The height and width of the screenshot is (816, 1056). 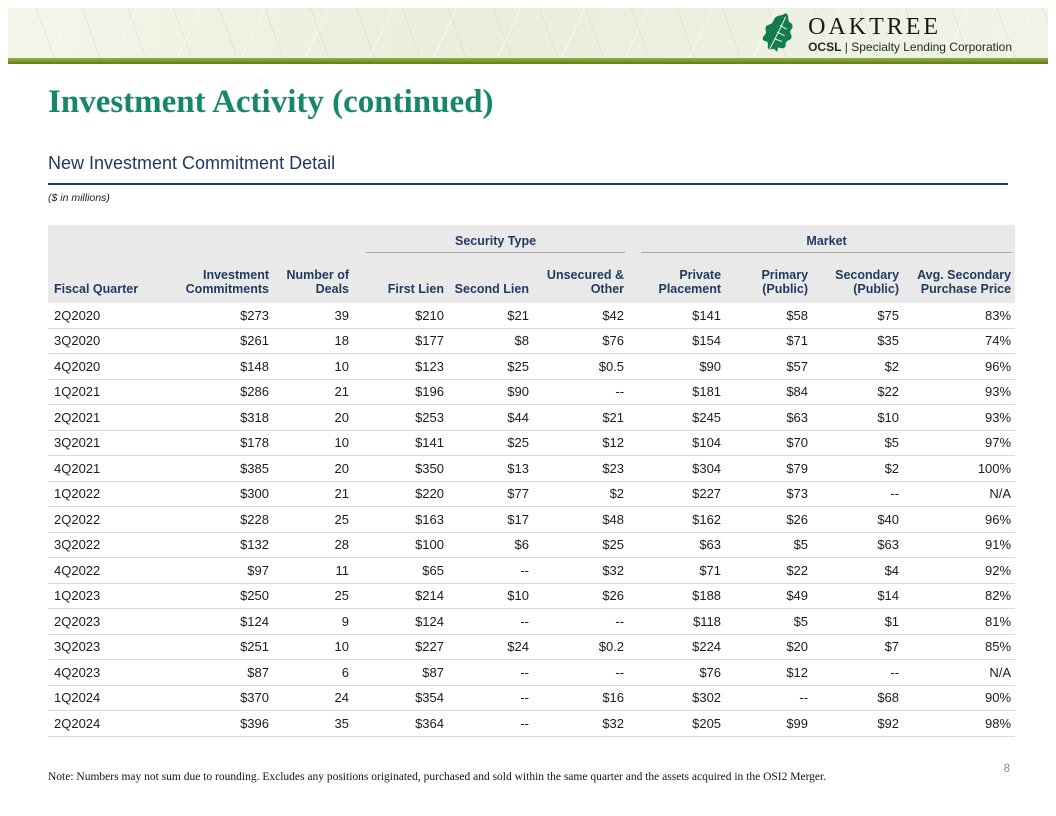 I want to click on column-header-secondary-public: Secondary (Public), so click(x=867, y=282).